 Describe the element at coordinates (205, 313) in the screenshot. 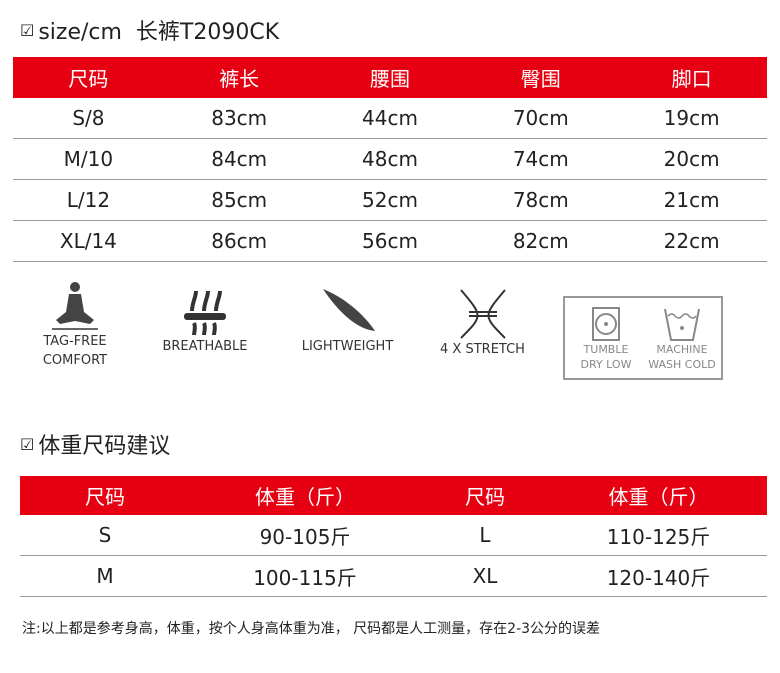

I see `breathable-arrows-icon` at that location.